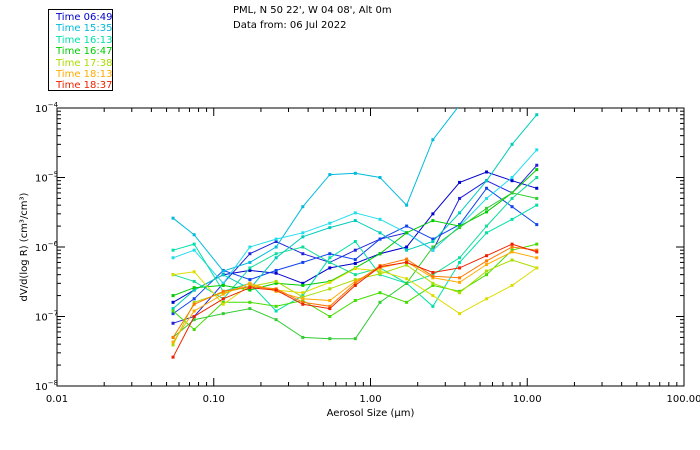 The width and height of the screenshot is (700, 450). Describe the element at coordinates (46, 317) in the screenshot. I see `y-tick-label: 10⁻⁷` at that location.